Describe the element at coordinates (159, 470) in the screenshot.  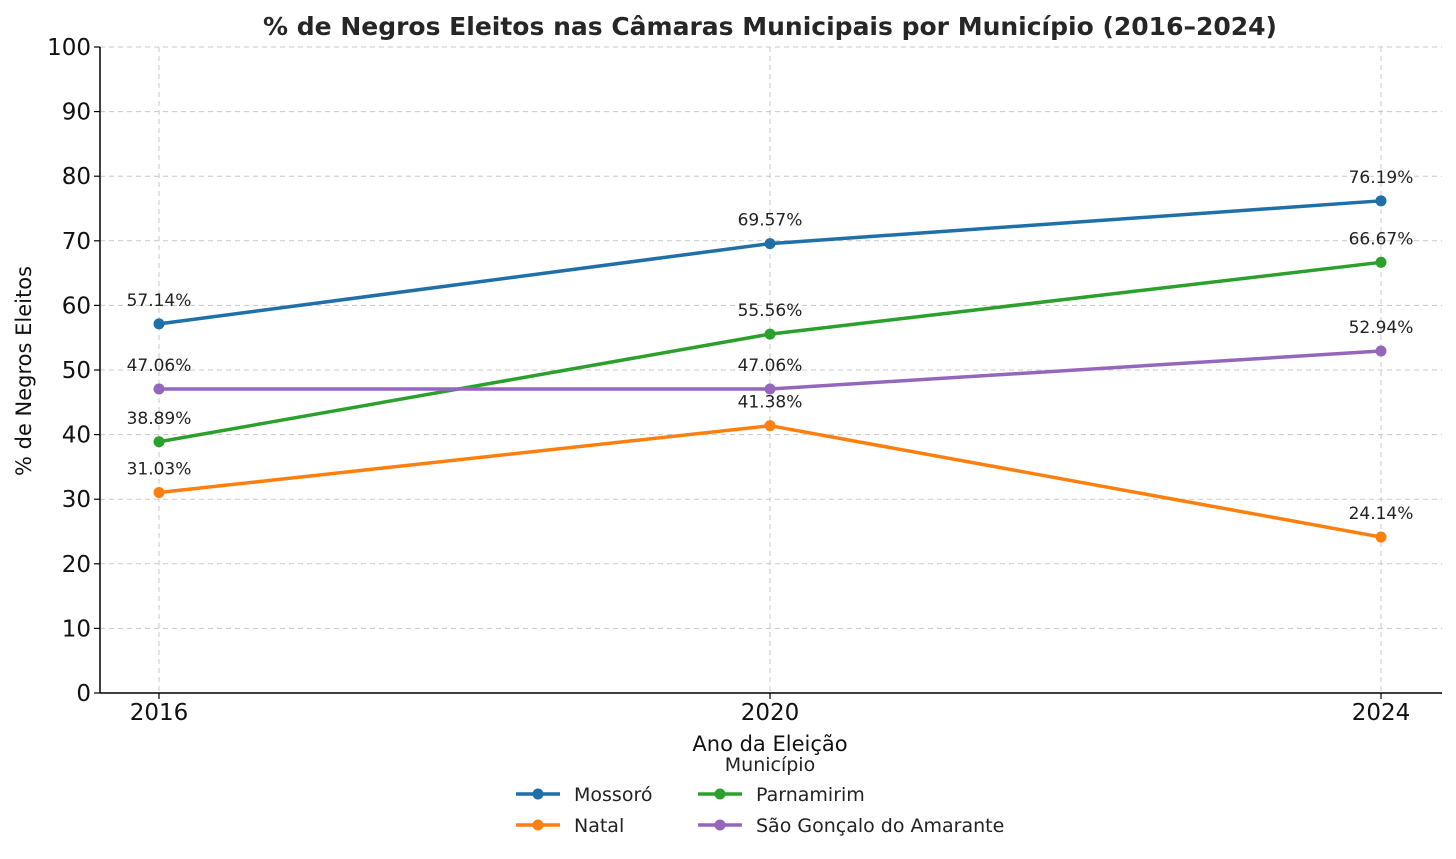
I see `data-label-natal: 31.03%` at that location.